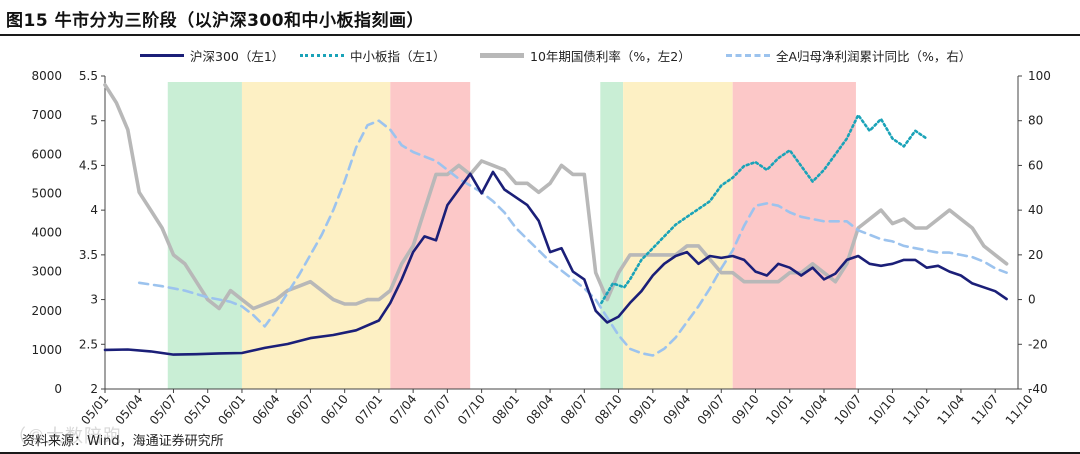 The width and height of the screenshot is (1080, 454). Describe the element at coordinates (437, 409) in the screenshot. I see `x-tick-label: 07/07` at that location.